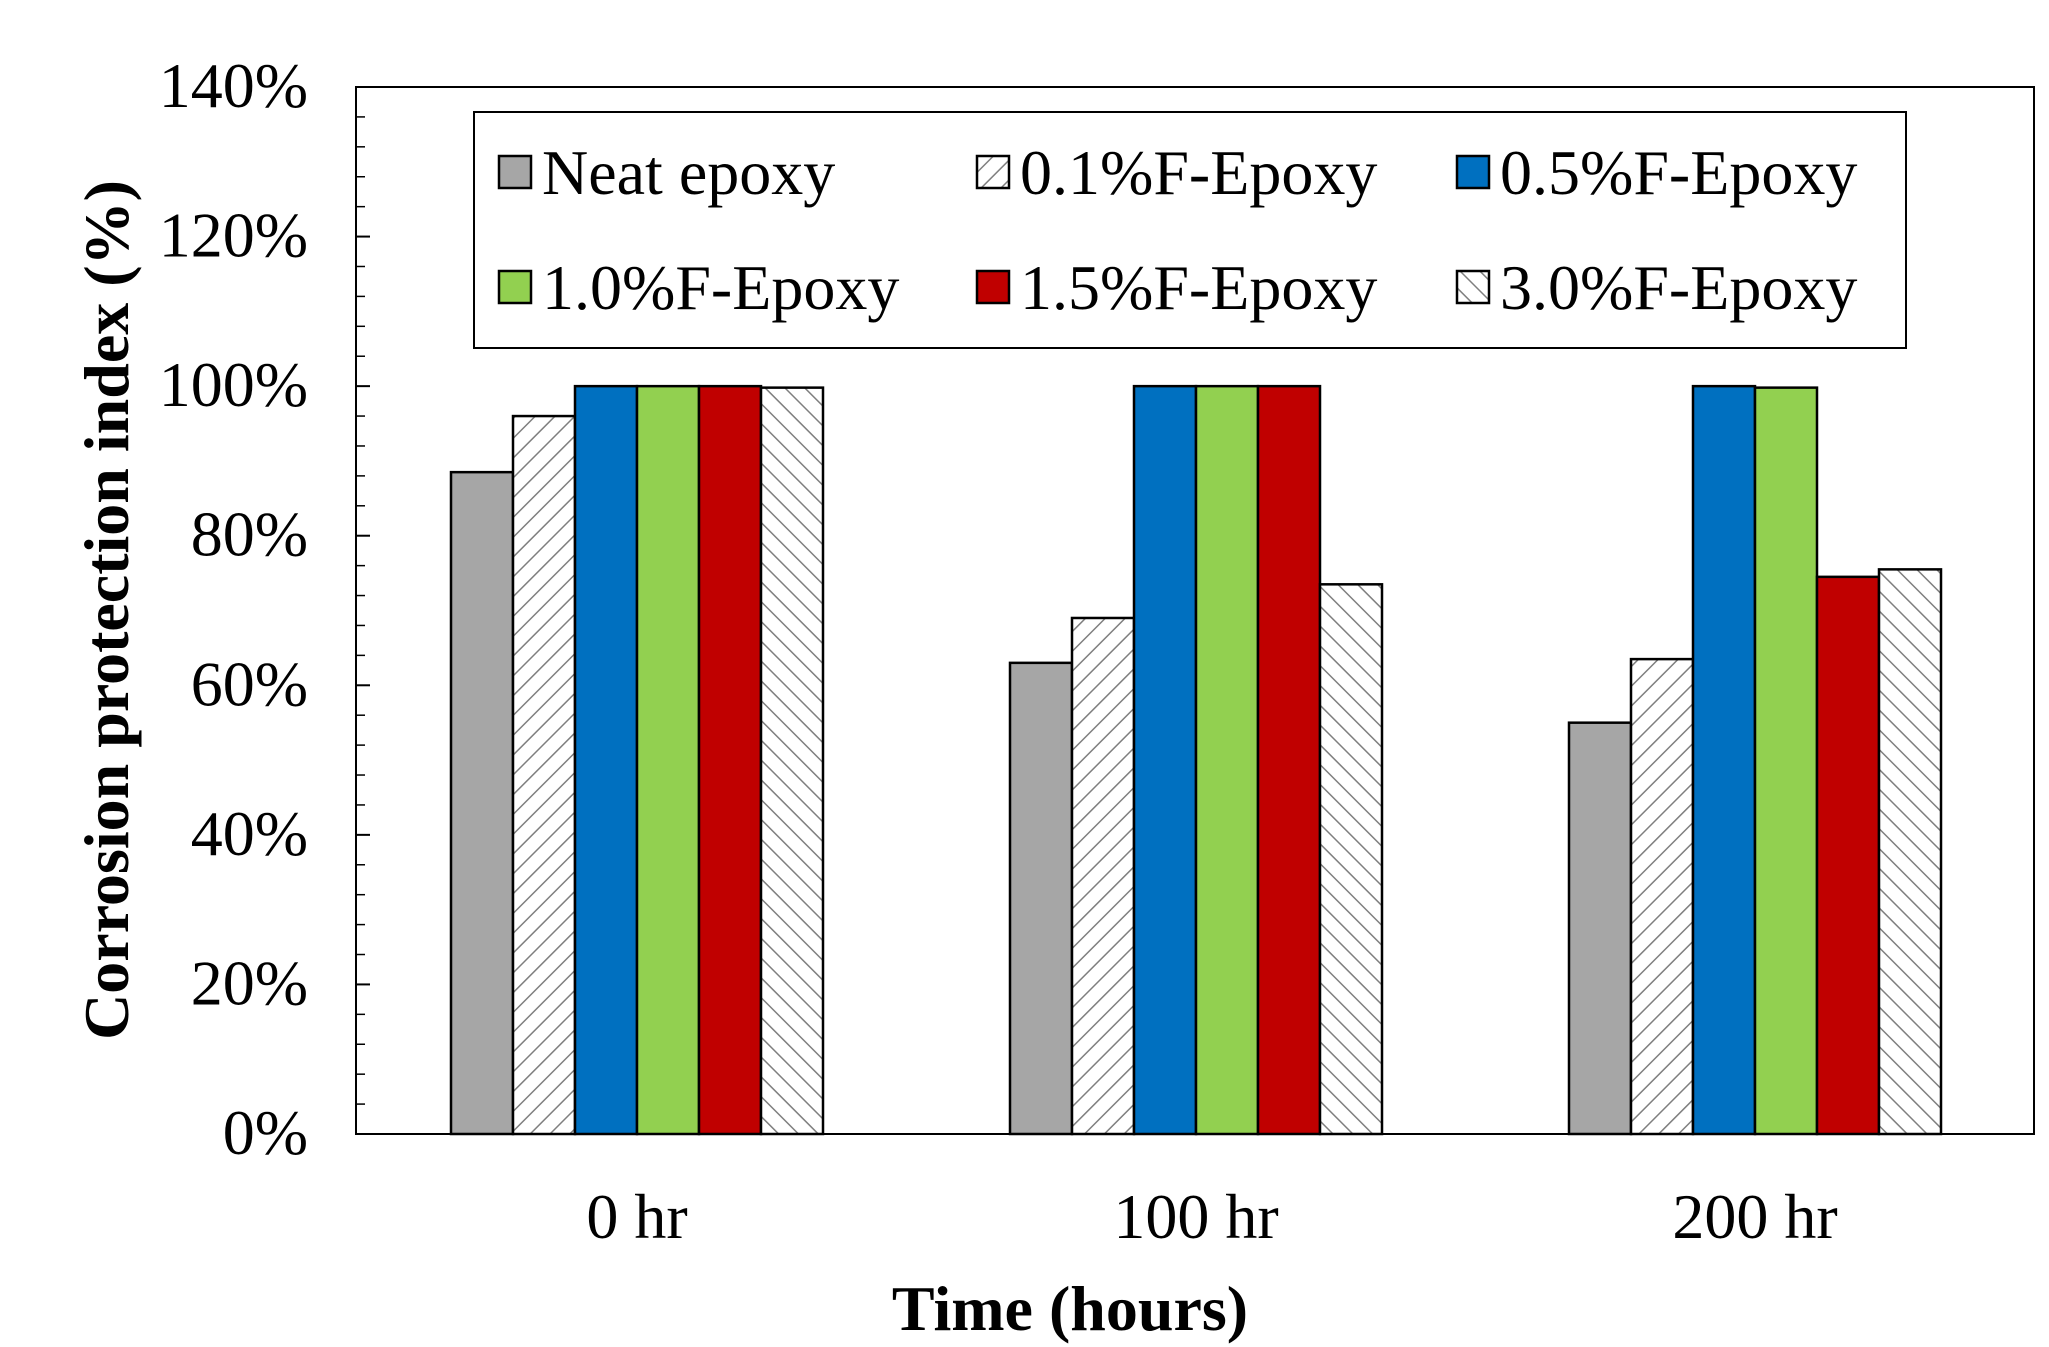 The height and width of the screenshot is (1347, 2049). I want to click on legend-box, so click(1190, 230).